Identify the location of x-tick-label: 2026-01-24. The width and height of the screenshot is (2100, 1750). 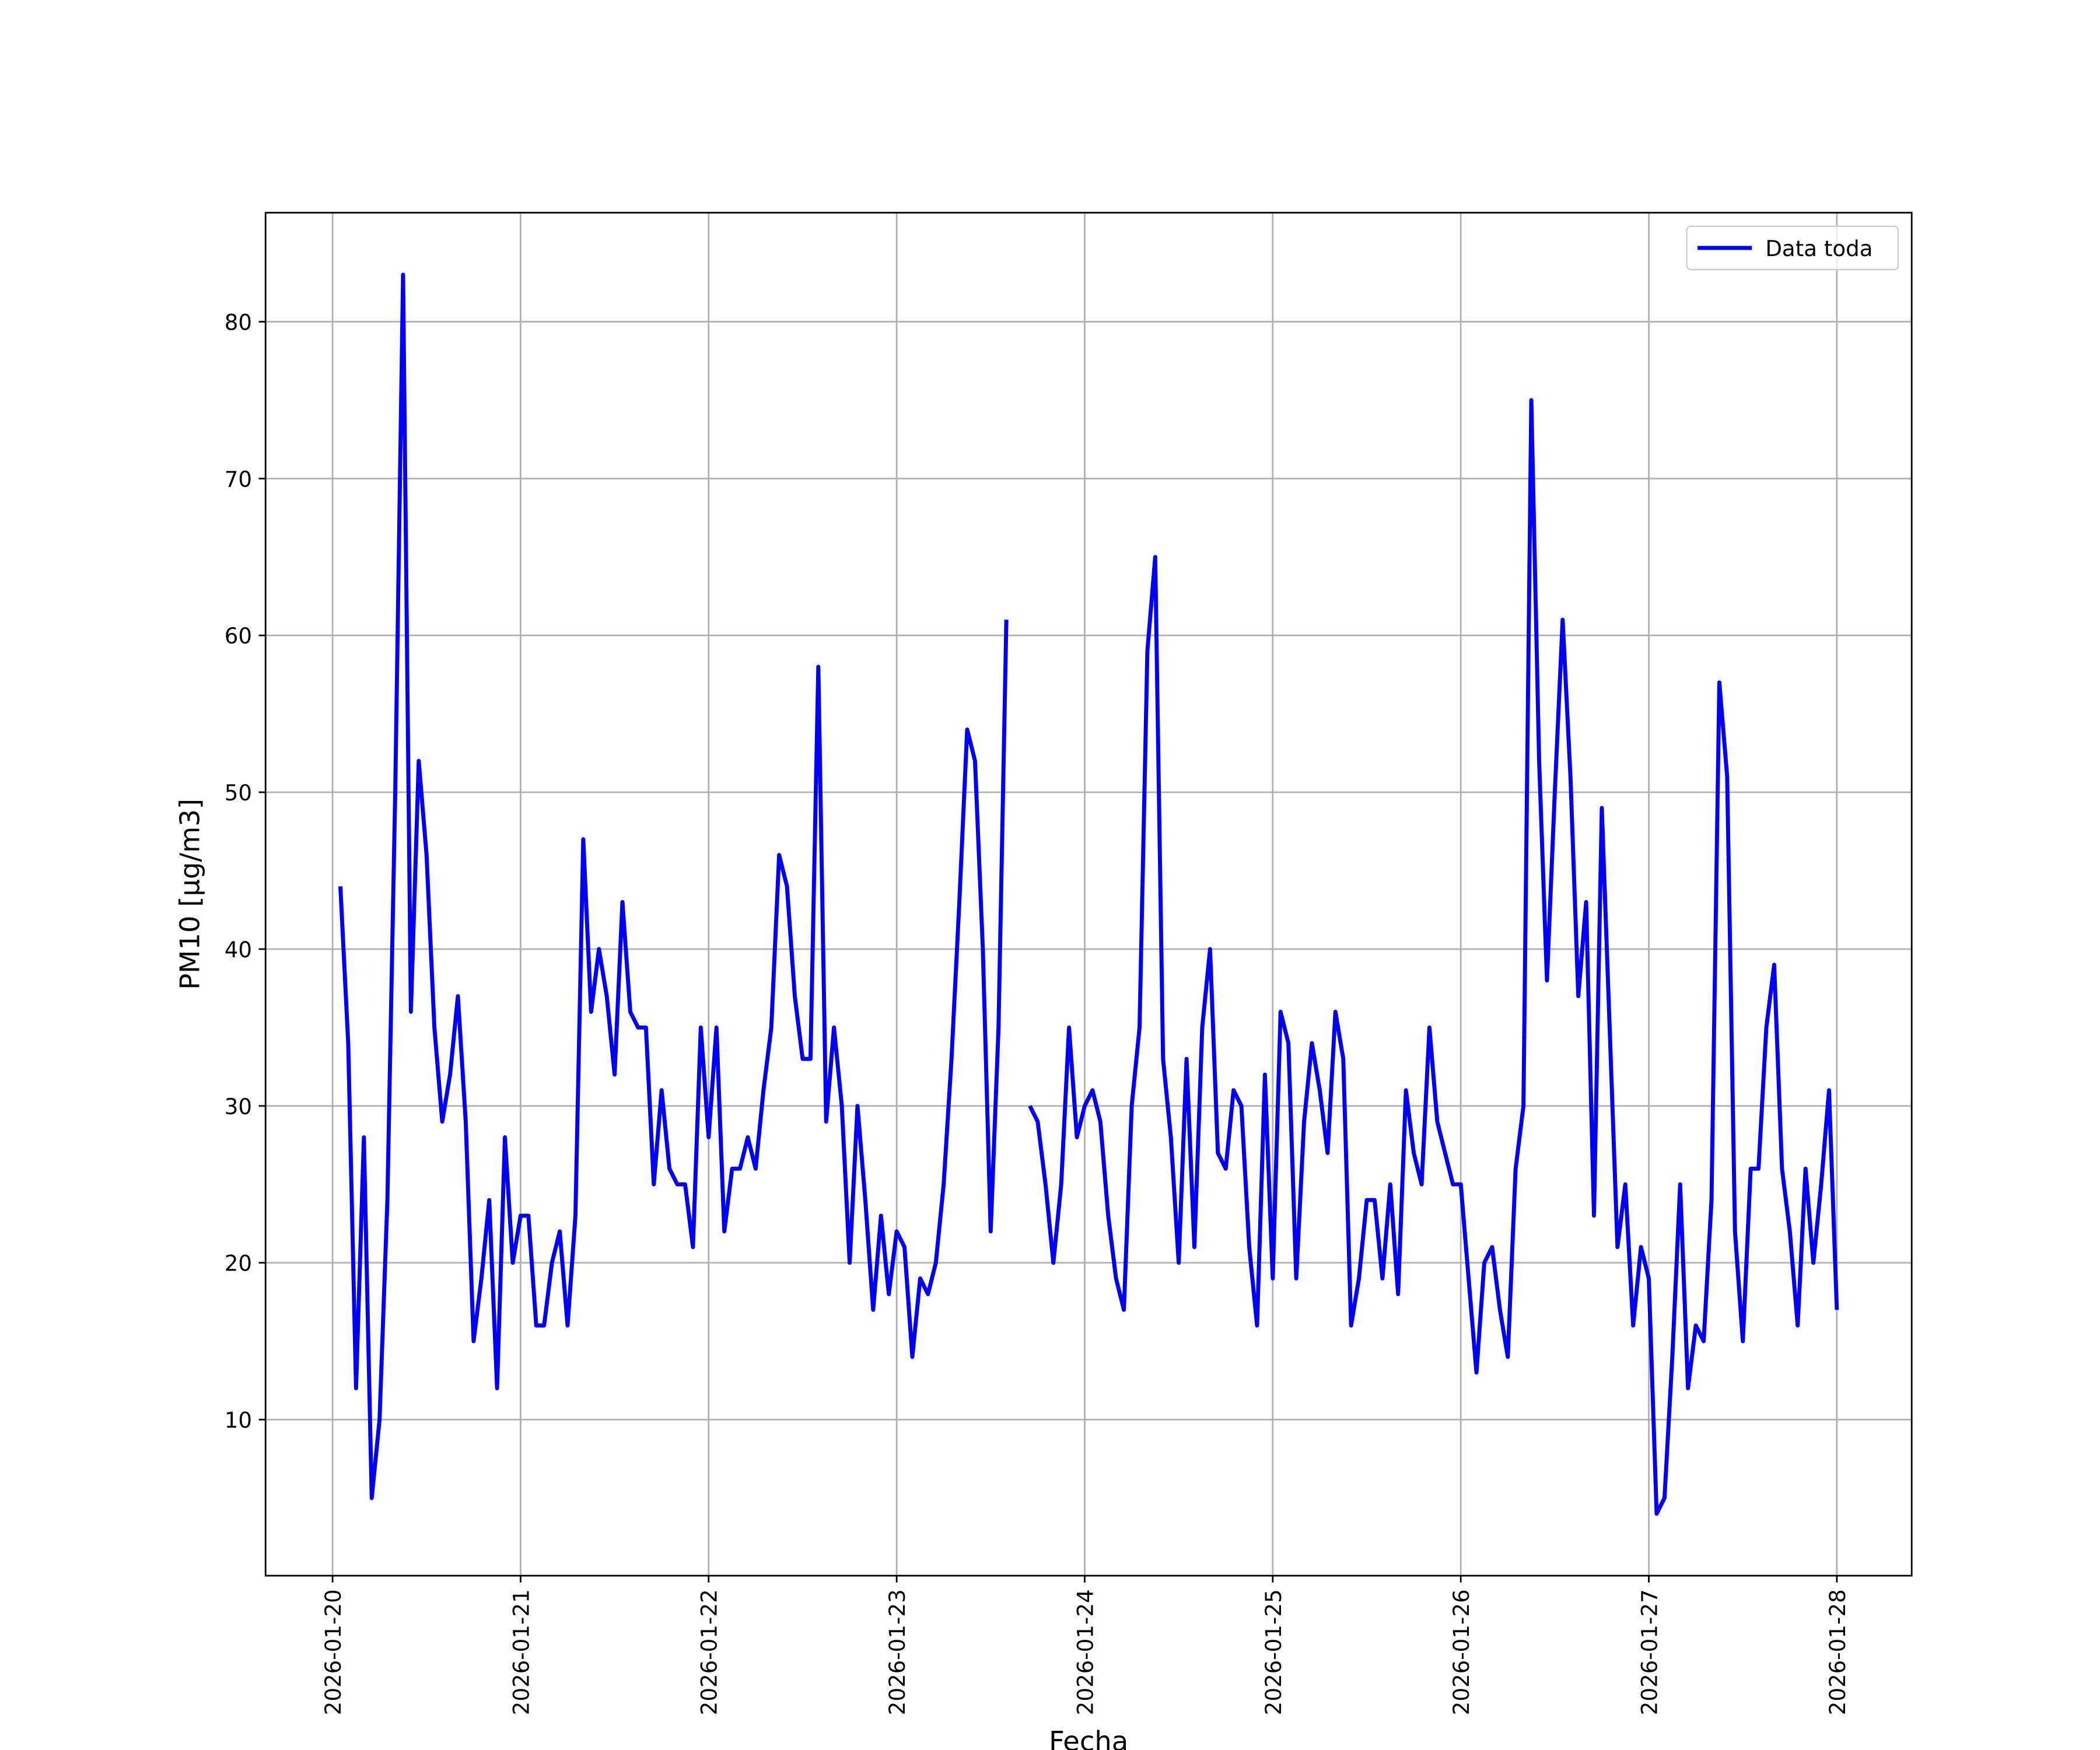
(1085, 1652).